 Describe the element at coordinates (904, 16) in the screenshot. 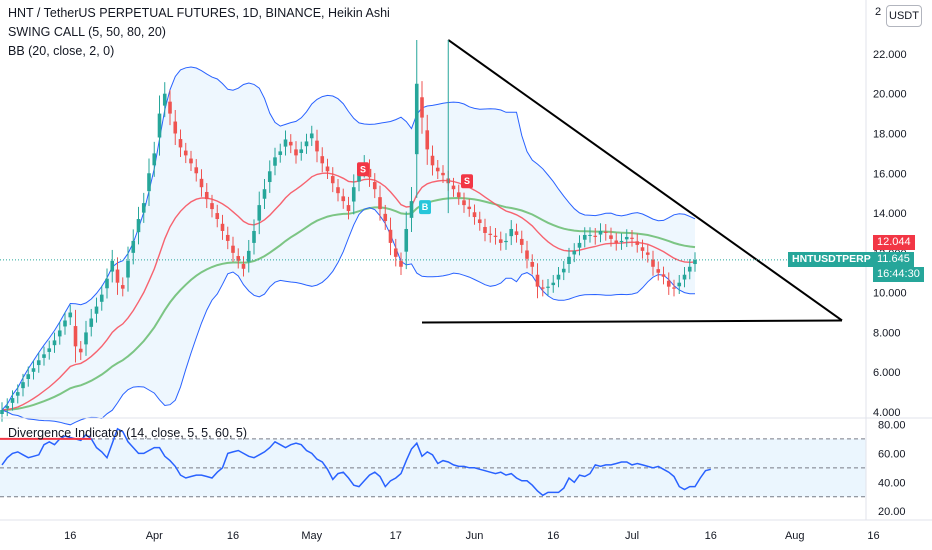

I see `currency-button: USDT` at that location.